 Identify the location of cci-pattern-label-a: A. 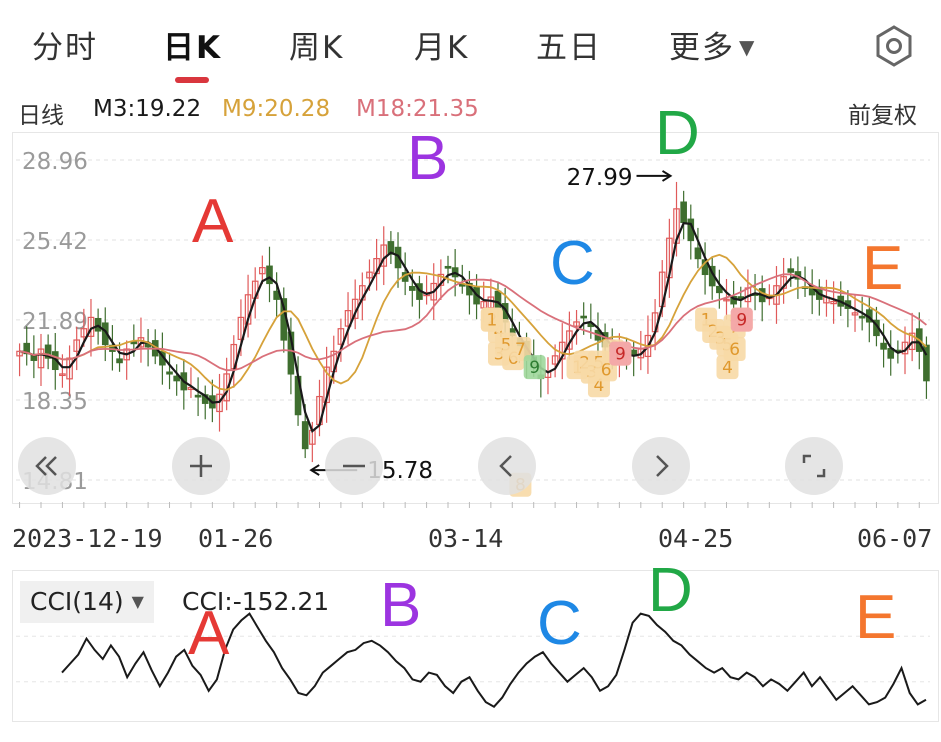
(209, 633).